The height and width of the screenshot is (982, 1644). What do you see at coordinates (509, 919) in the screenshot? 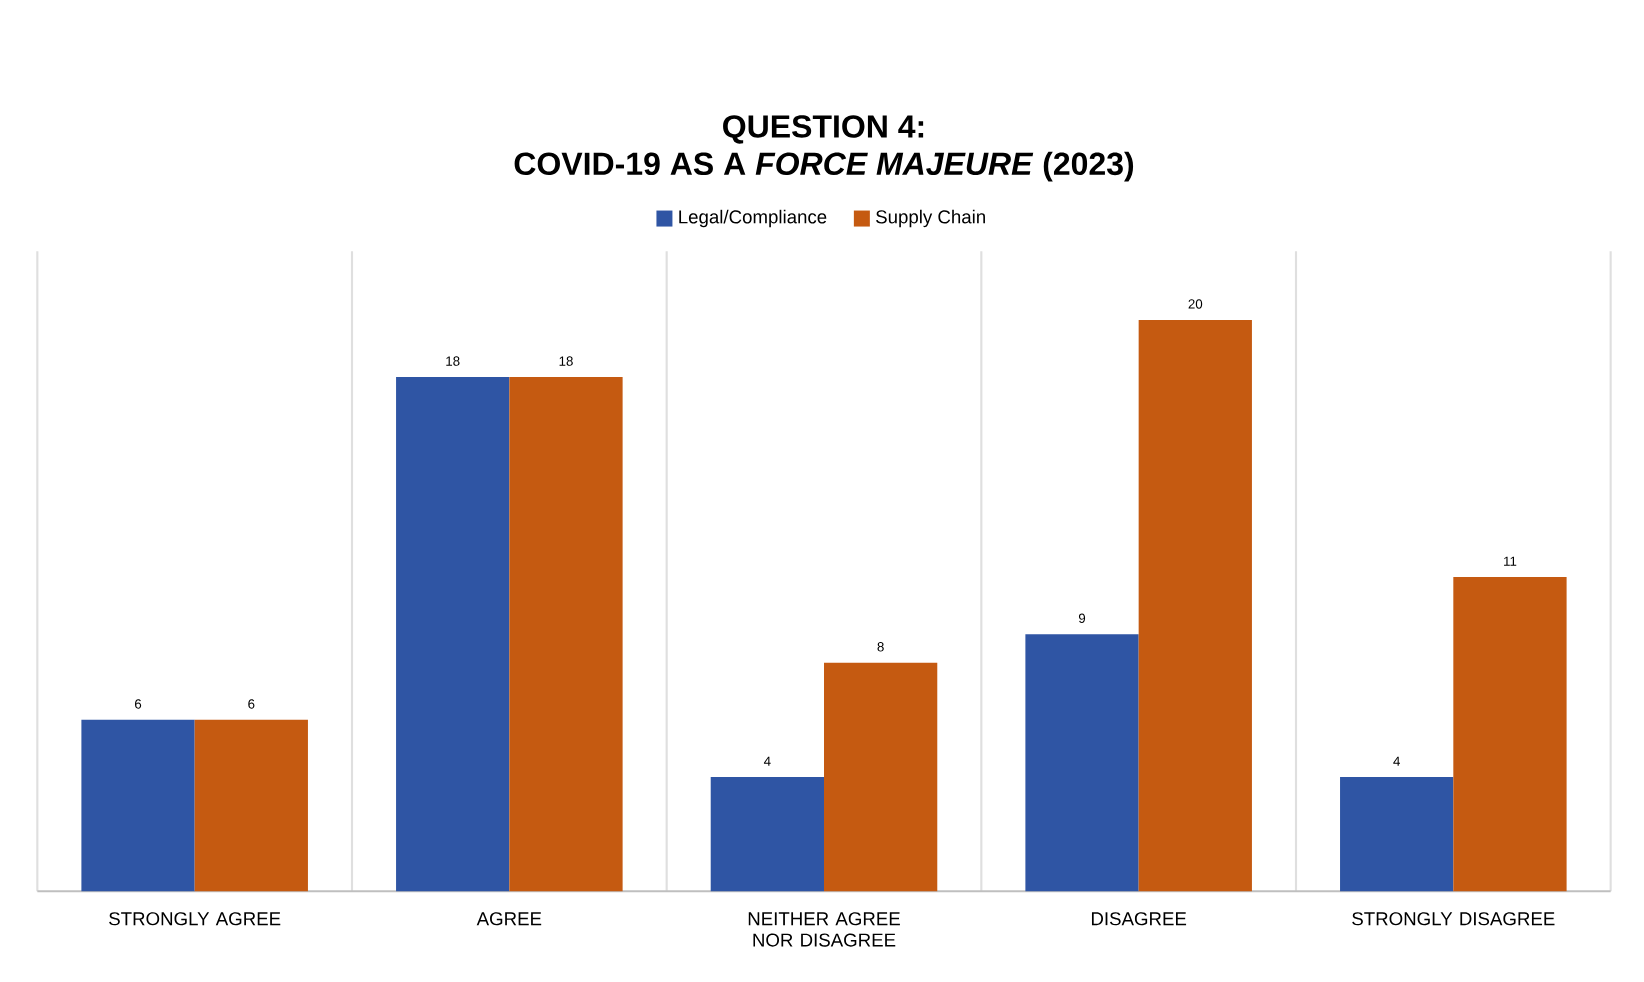
I see `x-tick-label: AGREE` at bounding box center [509, 919].